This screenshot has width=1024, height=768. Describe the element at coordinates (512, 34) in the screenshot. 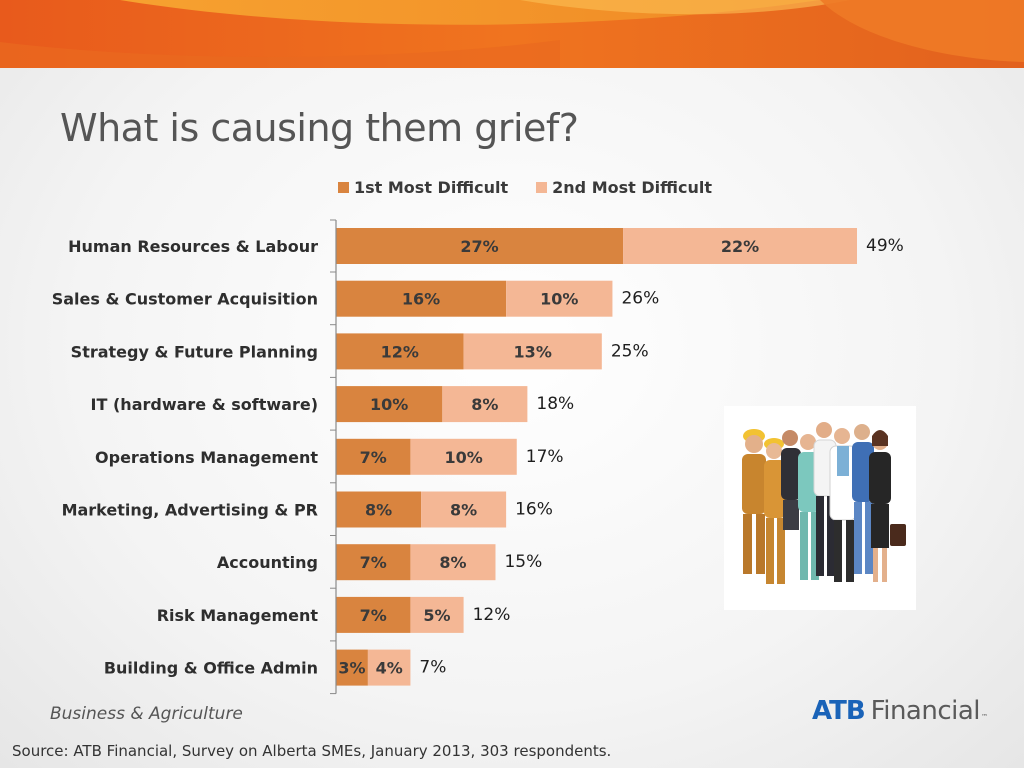

I see `top-banner` at that location.